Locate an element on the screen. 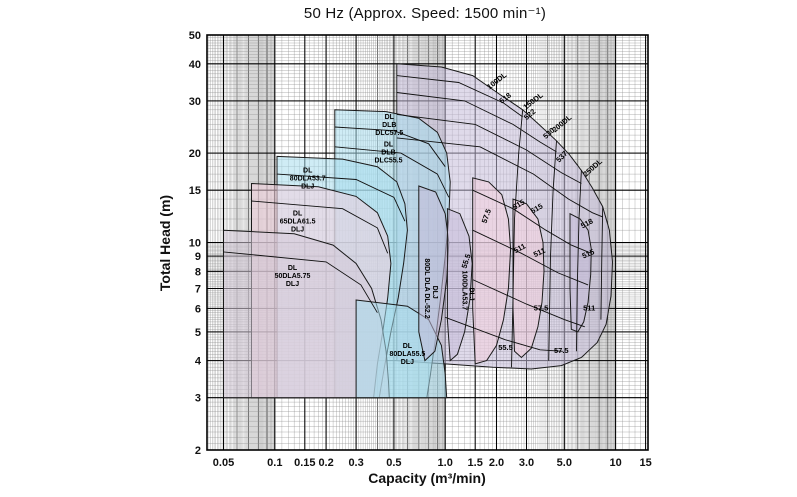 Image resolution: width=797 pixels, height=497 pixels. x-tick-label: 0.2 is located at coordinates (325, 463).